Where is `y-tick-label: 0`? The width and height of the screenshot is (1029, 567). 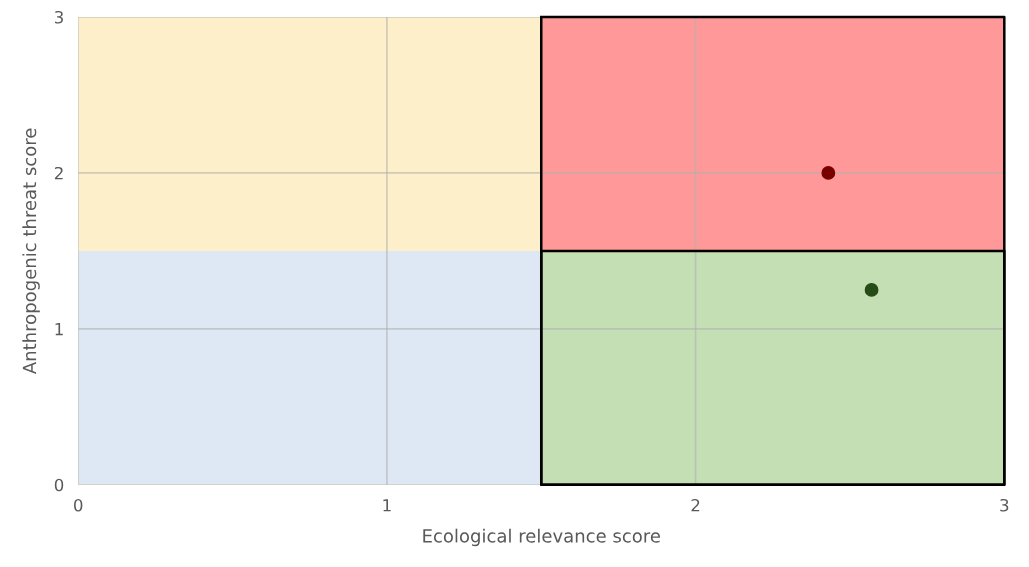 y-tick-label: 0 is located at coordinates (59, 485).